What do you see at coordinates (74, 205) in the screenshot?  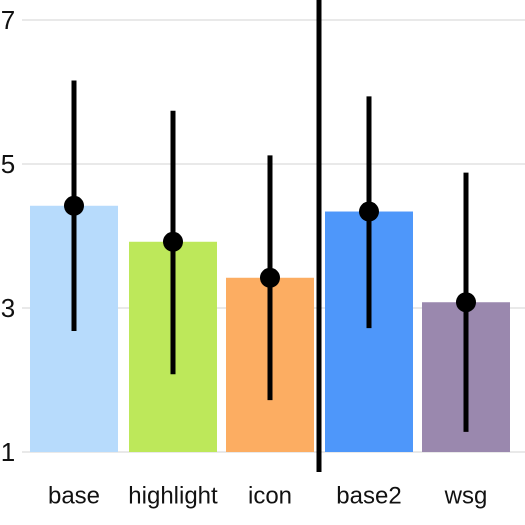 I see `mean-point-base` at bounding box center [74, 205].